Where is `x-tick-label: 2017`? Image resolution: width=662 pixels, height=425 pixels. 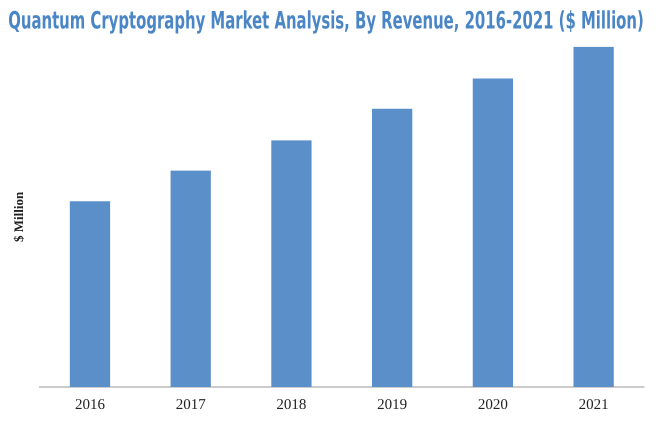 x-tick-label: 2017 is located at coordinates (191, 404).